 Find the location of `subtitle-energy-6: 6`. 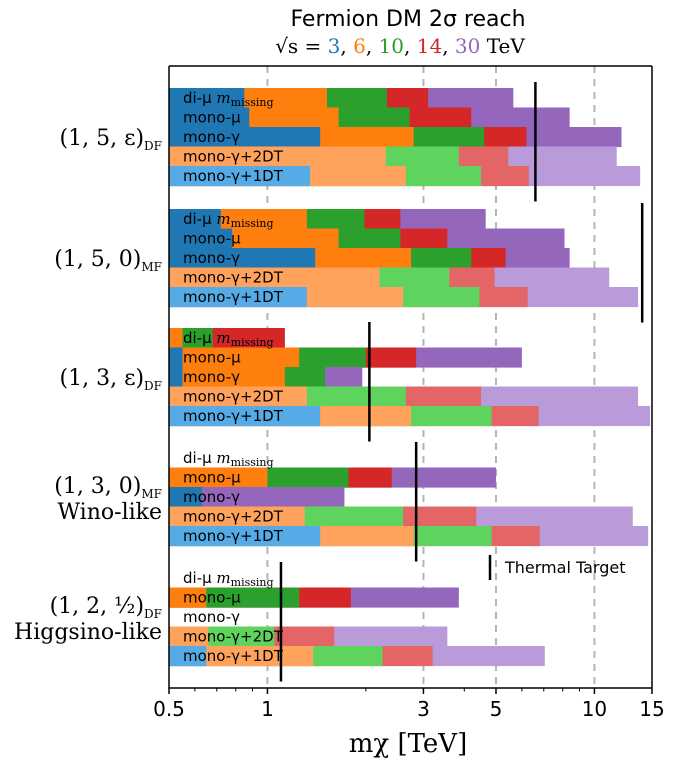

subtitle-energy-6: 6 is located at coordinates (359, 46).